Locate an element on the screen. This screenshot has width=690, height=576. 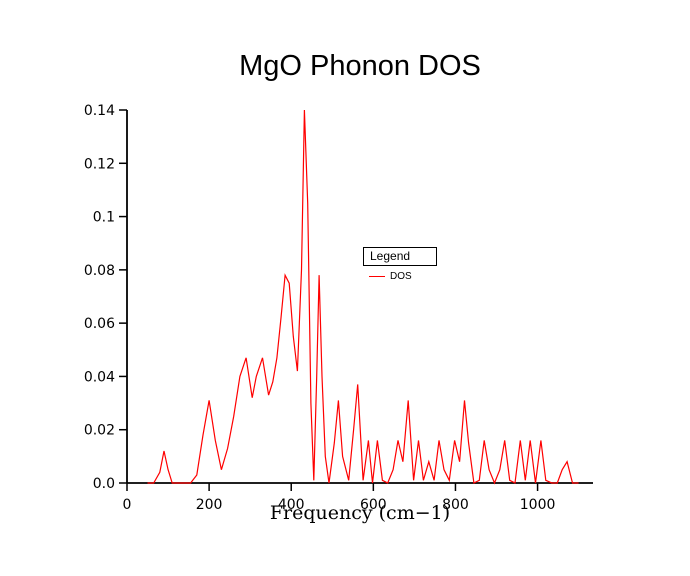
svg-text: 0.12 is located at coordinates (99, 164).